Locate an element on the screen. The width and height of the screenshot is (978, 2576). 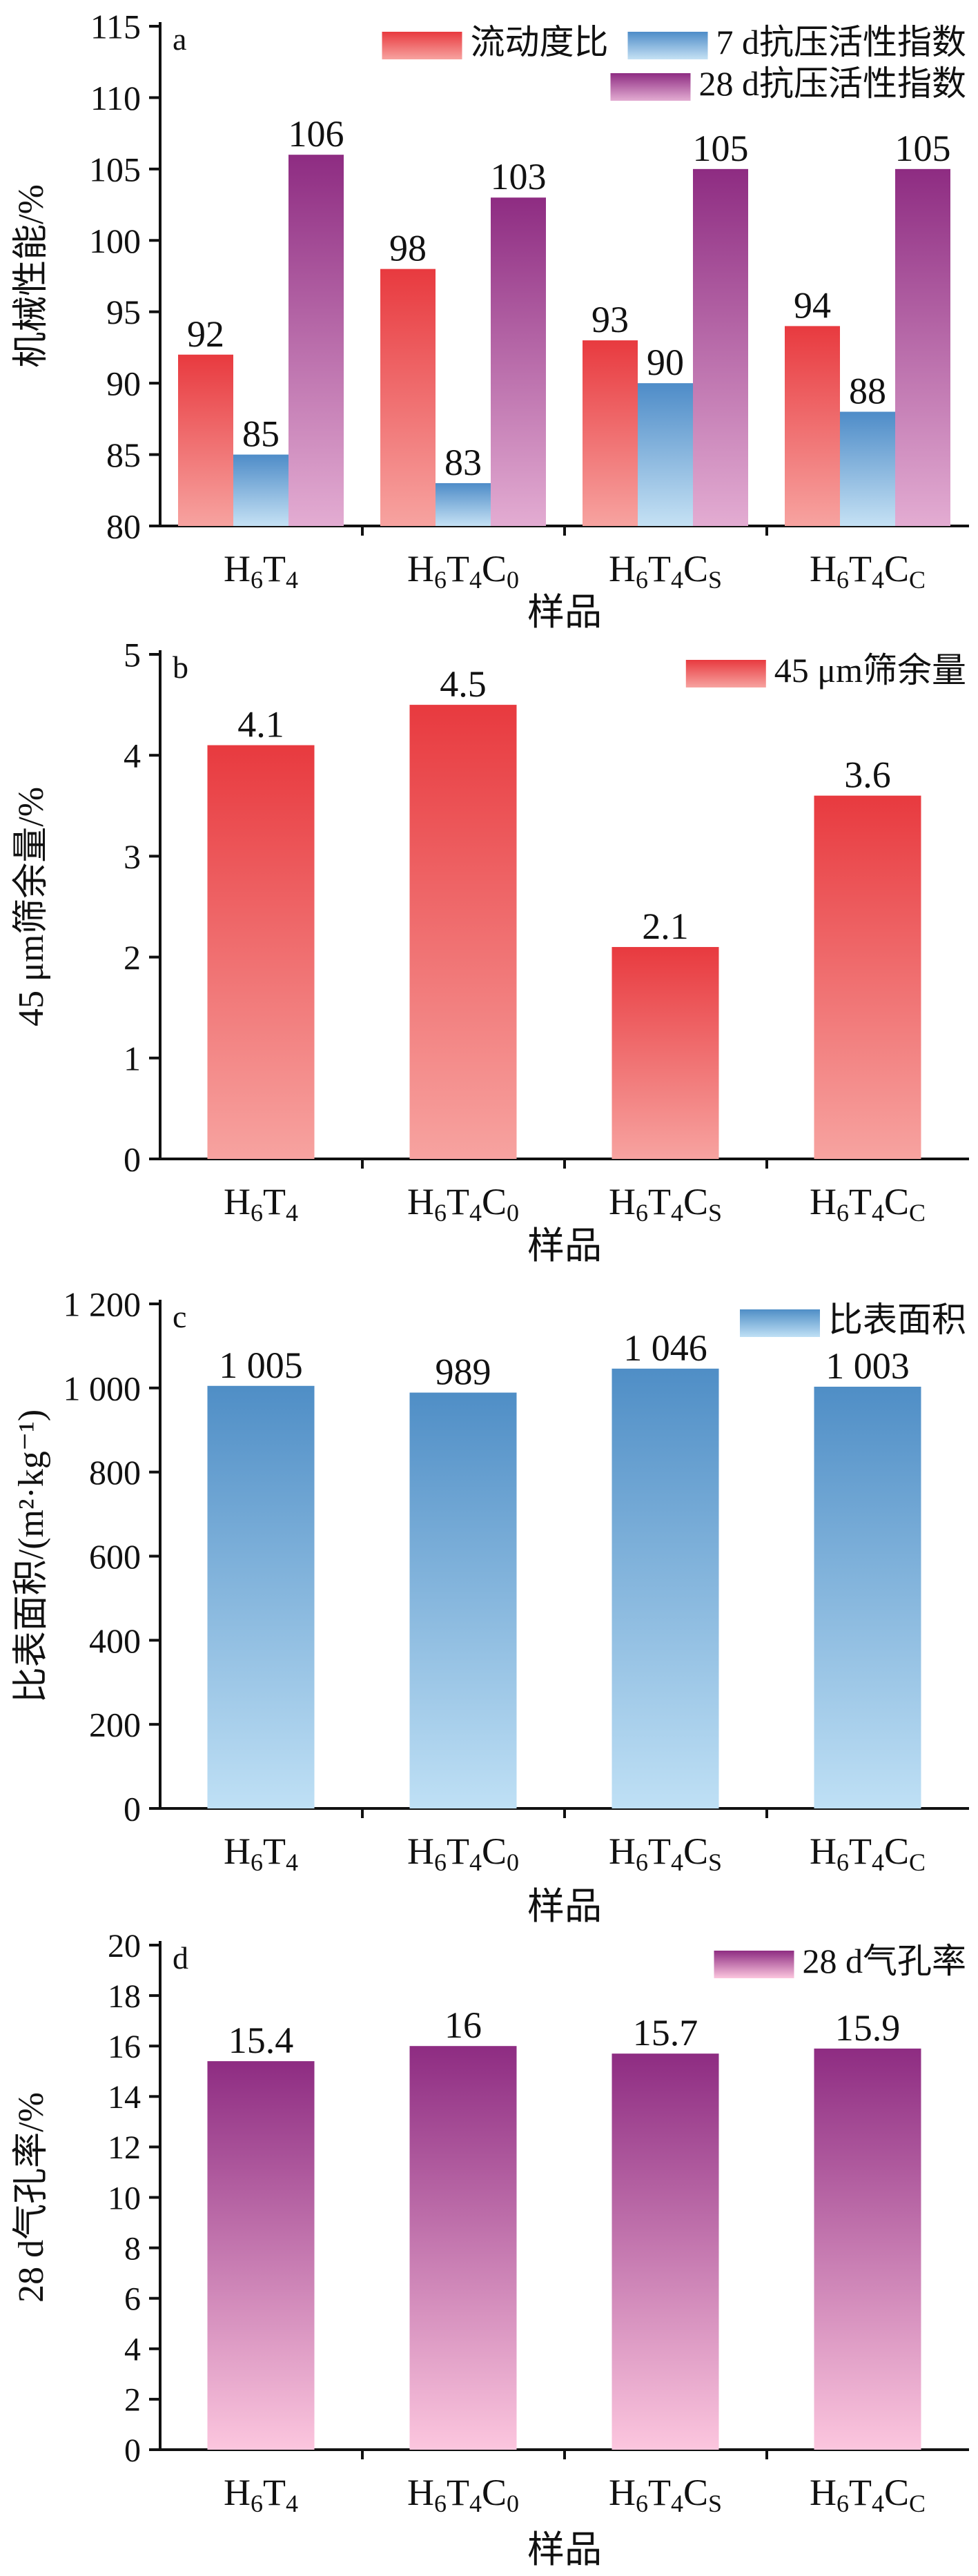
y-tick-label: 14 is located at coordinates (125, 2097).